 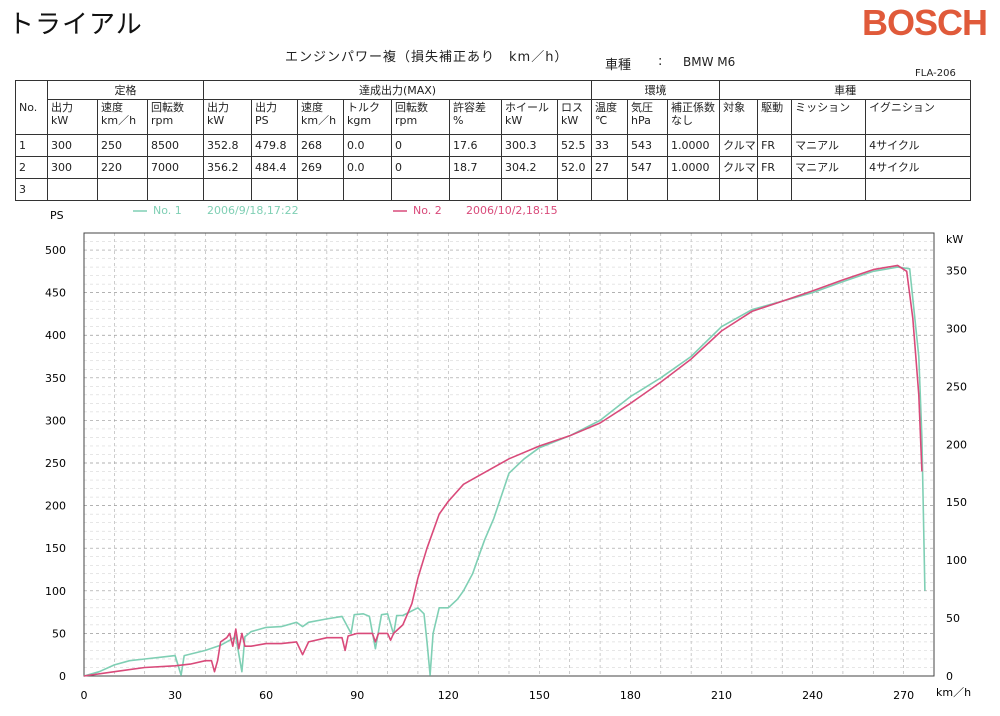 I want to click on y-tick-label: 250, so click(x=55, y=463).